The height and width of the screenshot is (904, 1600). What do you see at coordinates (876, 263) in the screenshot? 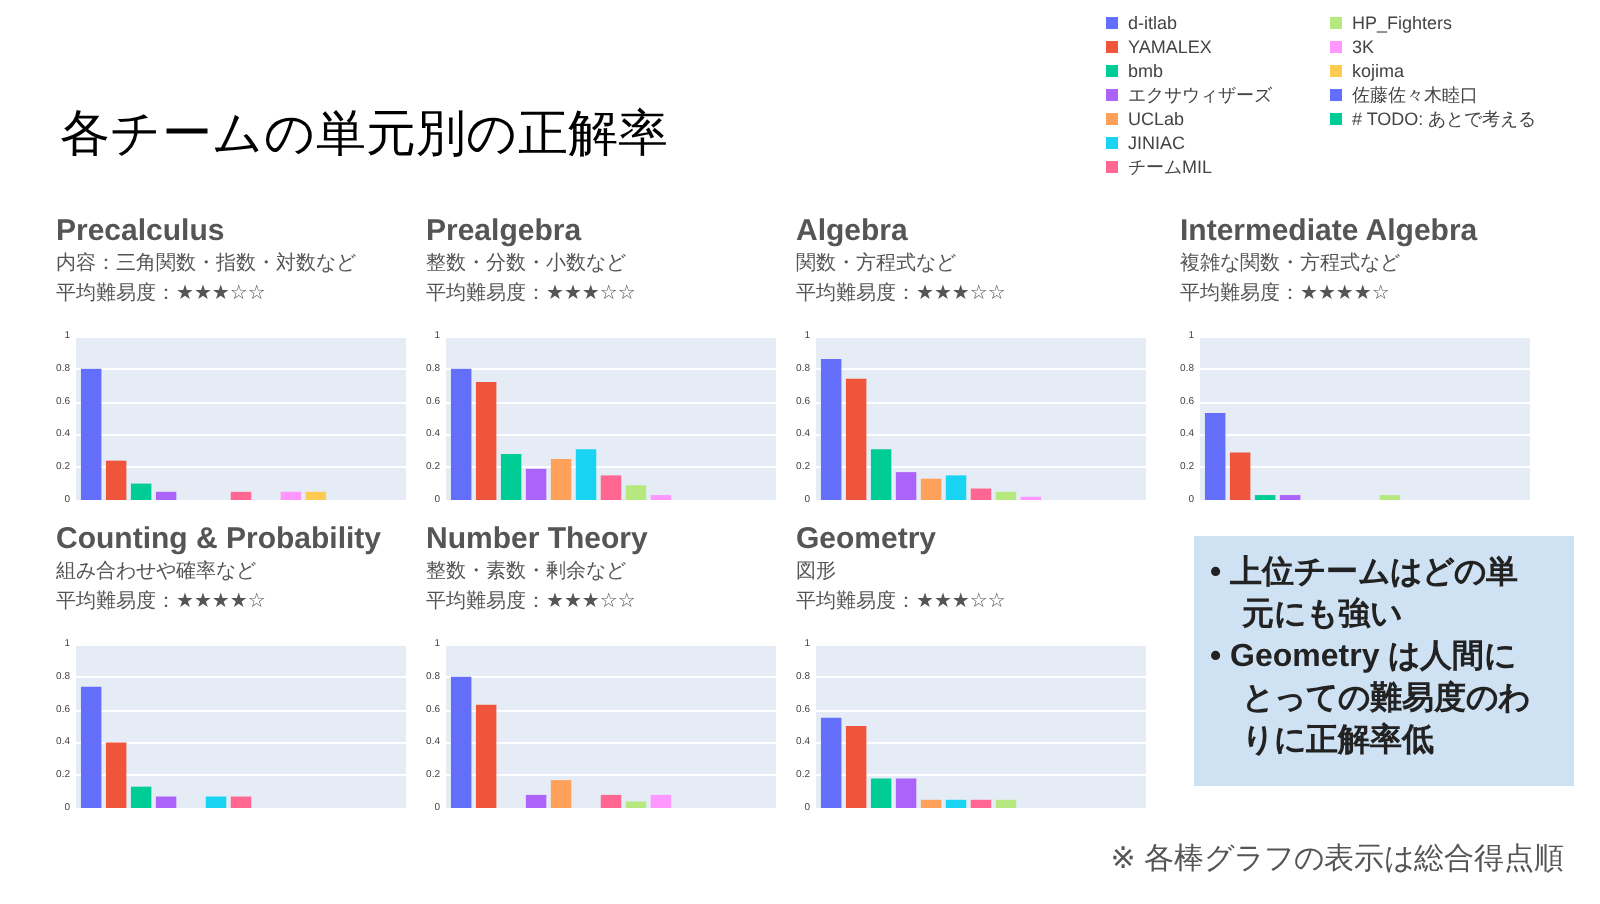
I see `chart-subtitle: 関数・方程式など` at bounding box center [876, 263].